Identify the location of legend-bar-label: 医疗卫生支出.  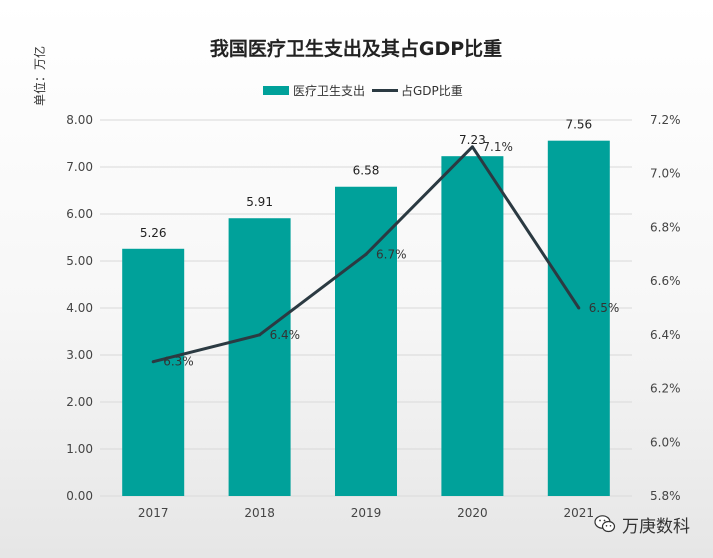
(329, 91).